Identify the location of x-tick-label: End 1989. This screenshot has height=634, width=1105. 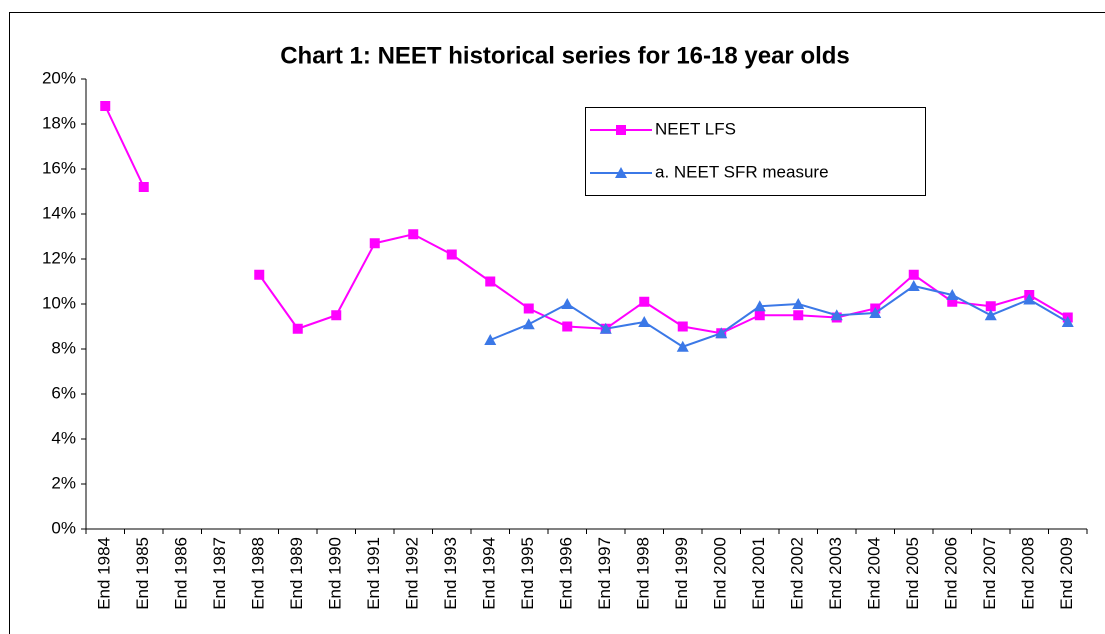
(296, 573).